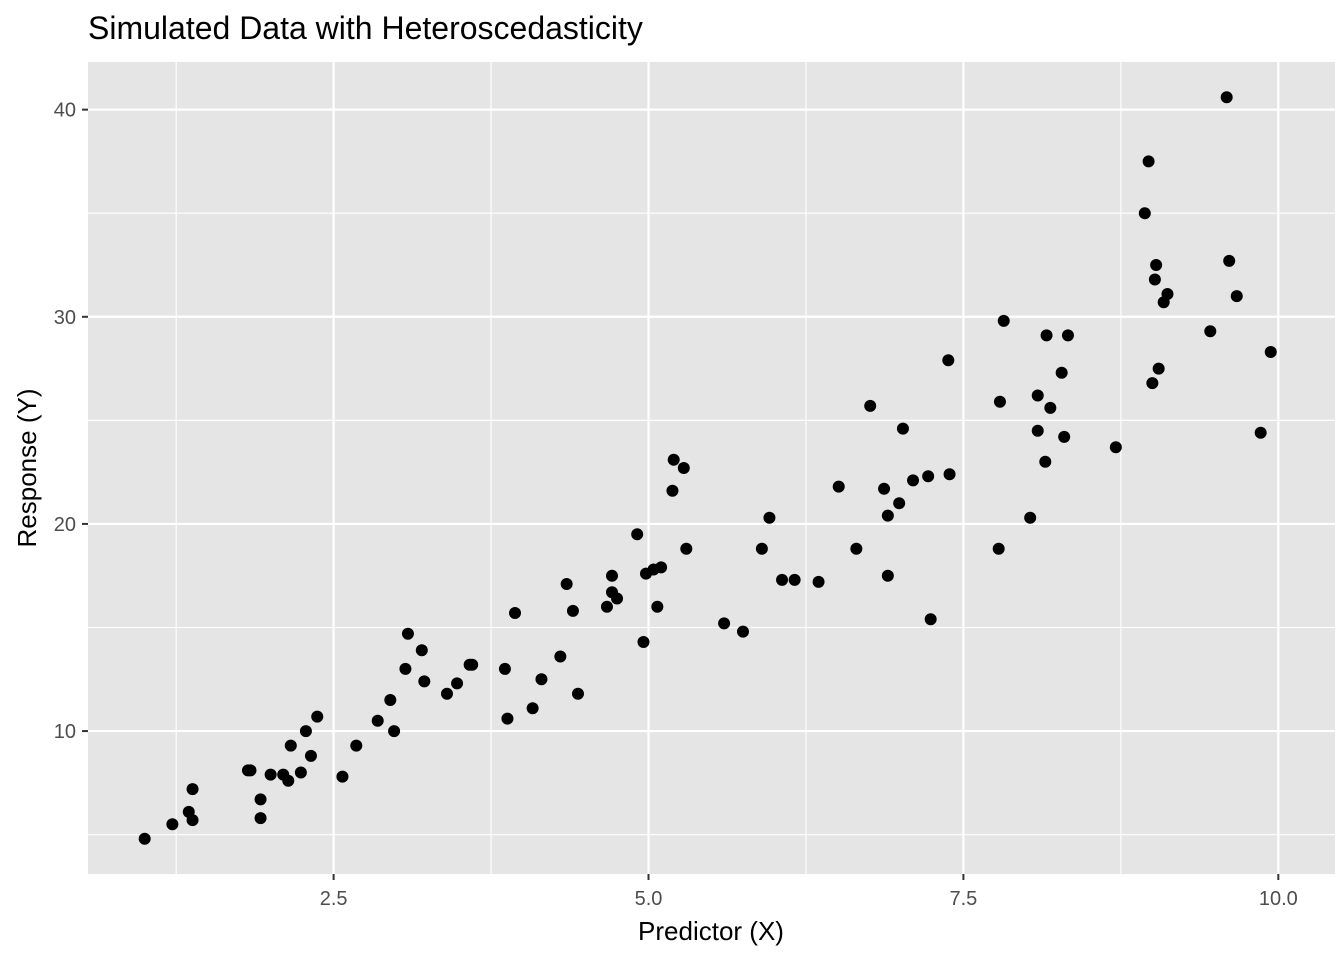  What do you see at coordinates (65, 421) in the screenshot?
I see `y-axis-tick-labels: 10 20 30 40` at bounding box center [65, 421].